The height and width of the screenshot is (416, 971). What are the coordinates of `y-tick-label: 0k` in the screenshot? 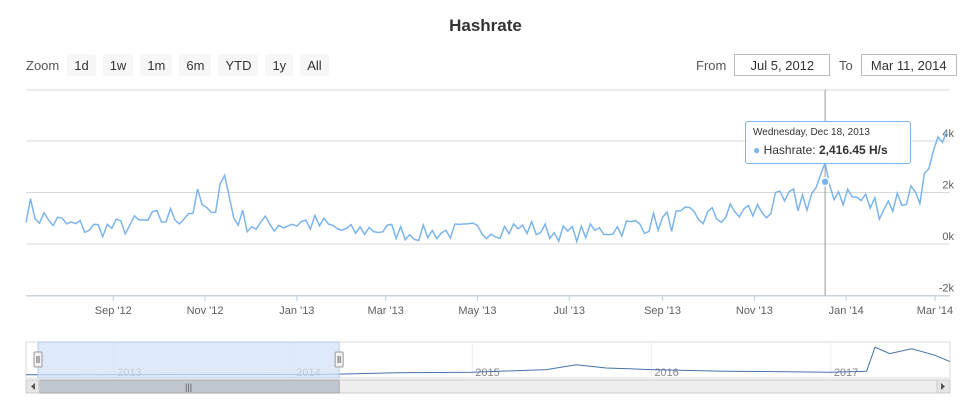 It's located at (948, 237).